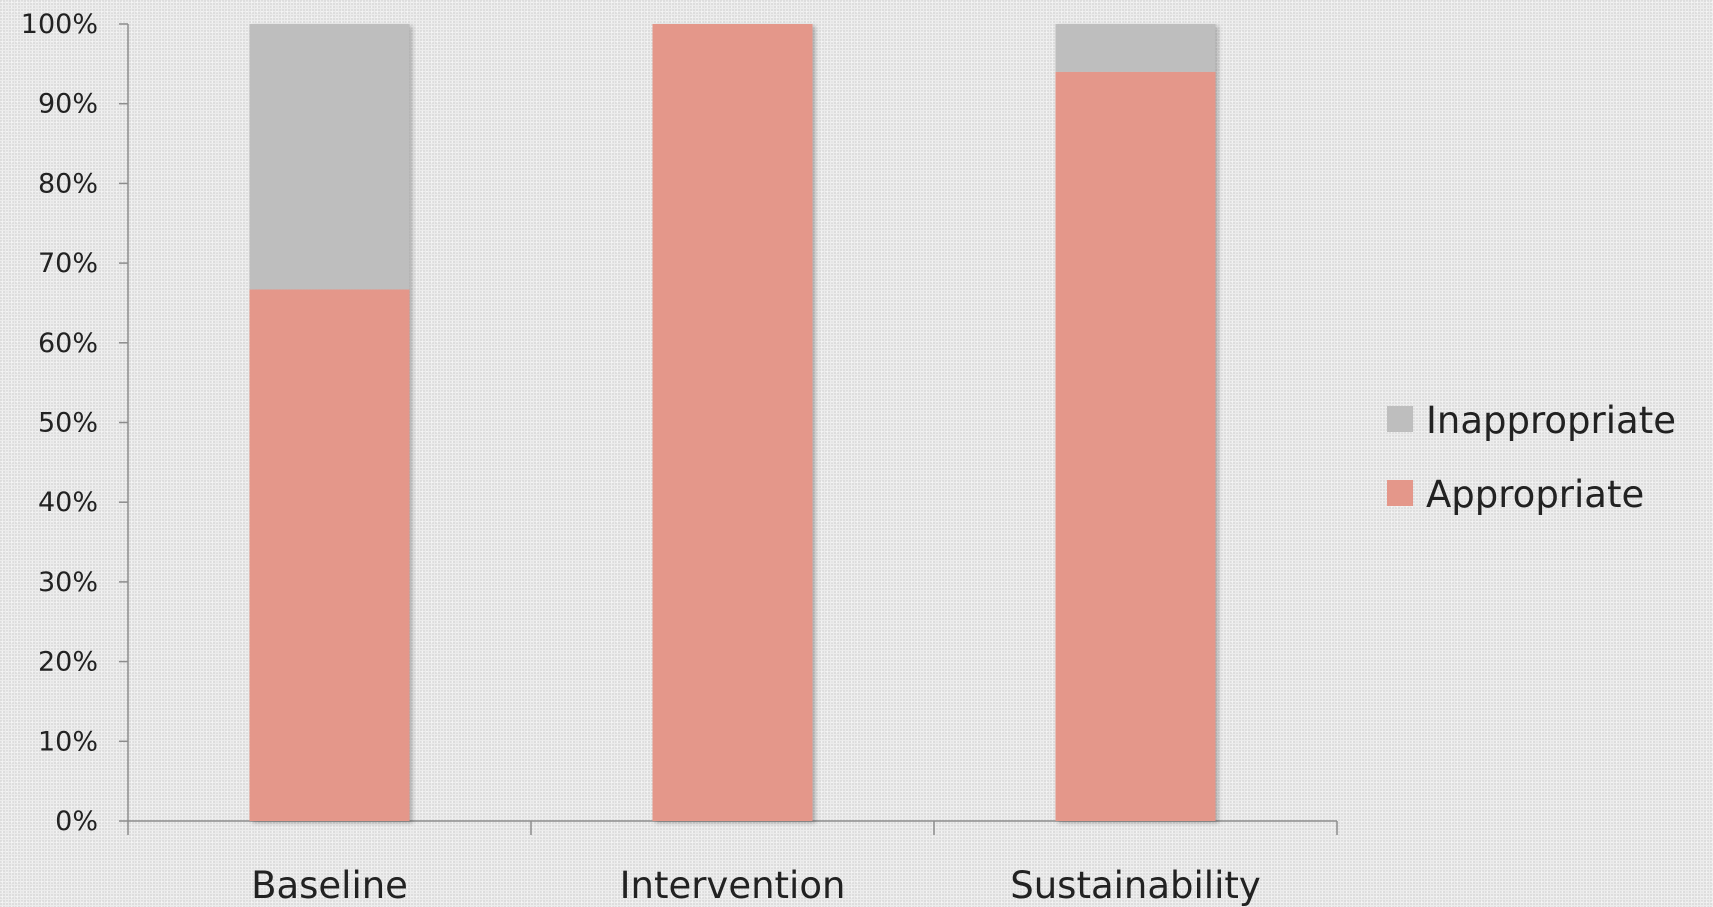  I want to click on chart-legend: Inappropriate Appropriate, so click(1531, 457).